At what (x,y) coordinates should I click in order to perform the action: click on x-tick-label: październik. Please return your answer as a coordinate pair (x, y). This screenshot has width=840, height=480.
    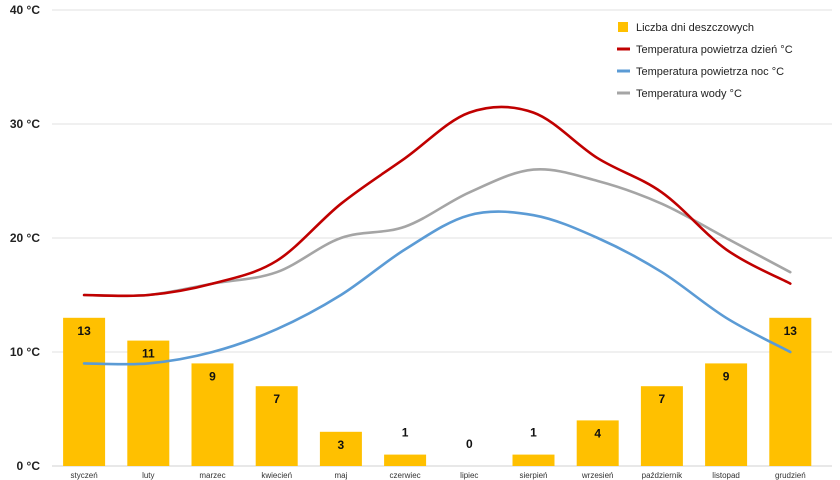
    Looking at the image, I should click on (662, 475).